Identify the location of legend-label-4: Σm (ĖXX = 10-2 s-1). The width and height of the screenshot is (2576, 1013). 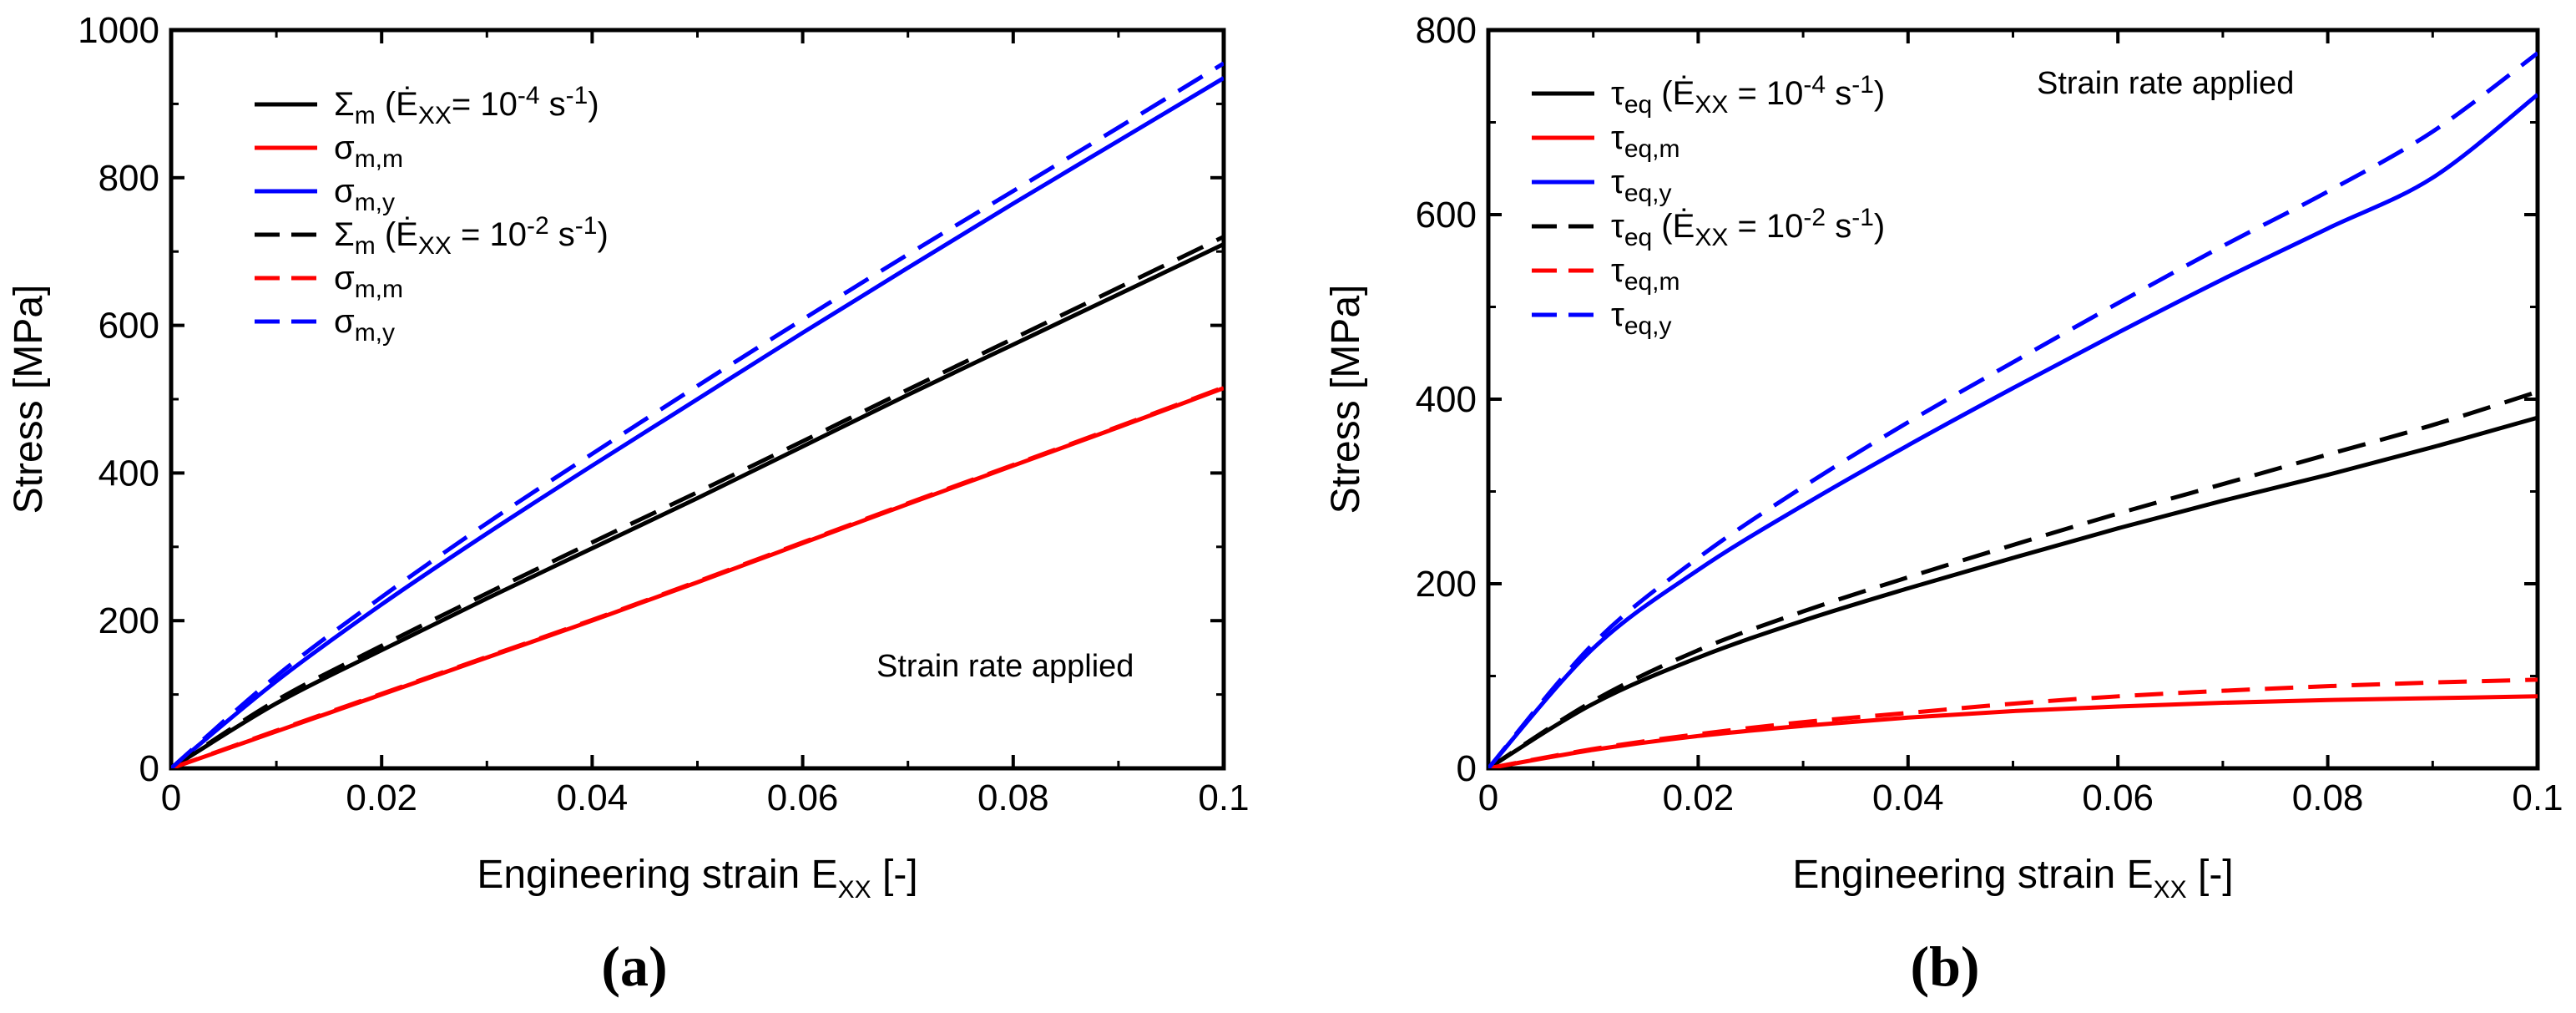
(471, 236).